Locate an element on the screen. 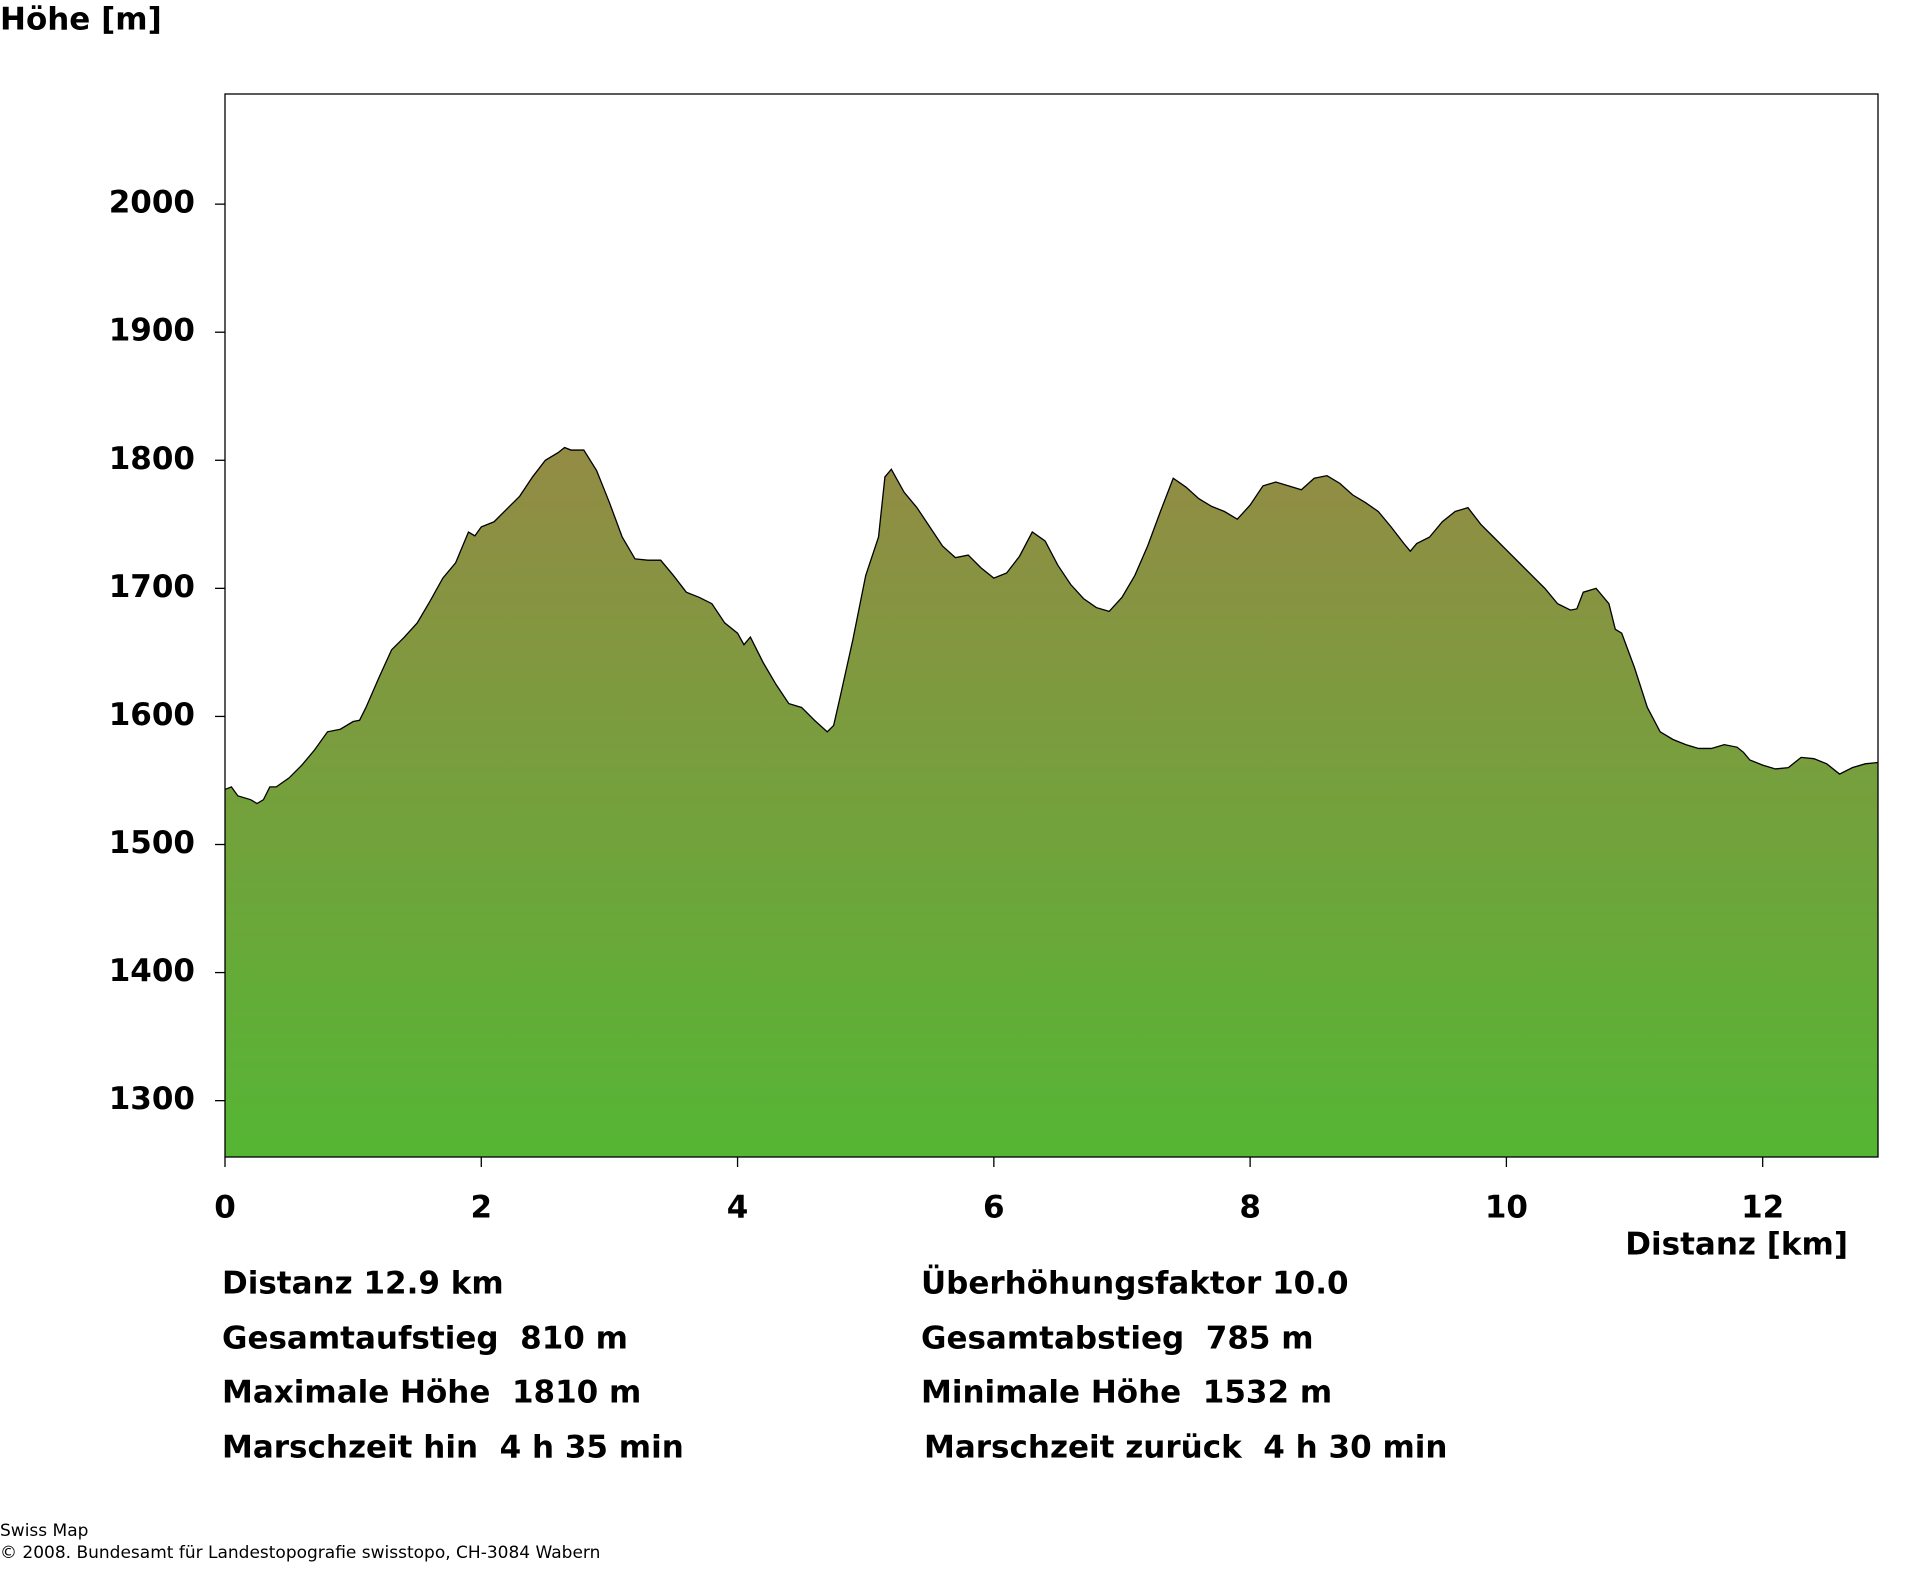 The image size is (1920, 1572). y-tick-label: 1600 is located at coordinates (152, 715).